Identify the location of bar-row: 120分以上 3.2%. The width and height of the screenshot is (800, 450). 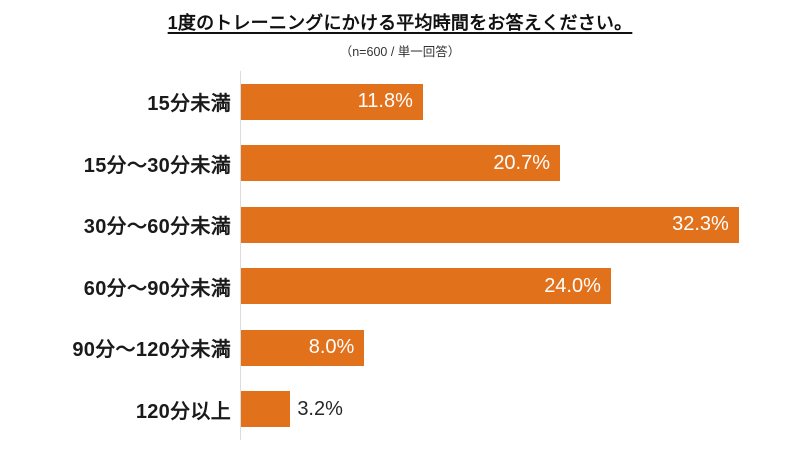
(400, 409).